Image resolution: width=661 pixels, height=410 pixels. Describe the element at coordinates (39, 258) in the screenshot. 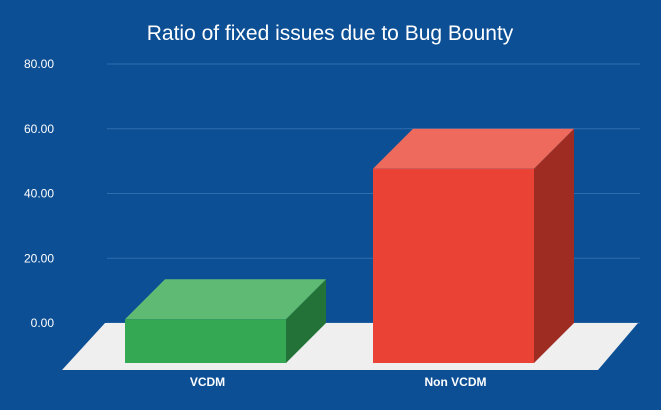

I see `y-tick-label: 20.00` at that location.